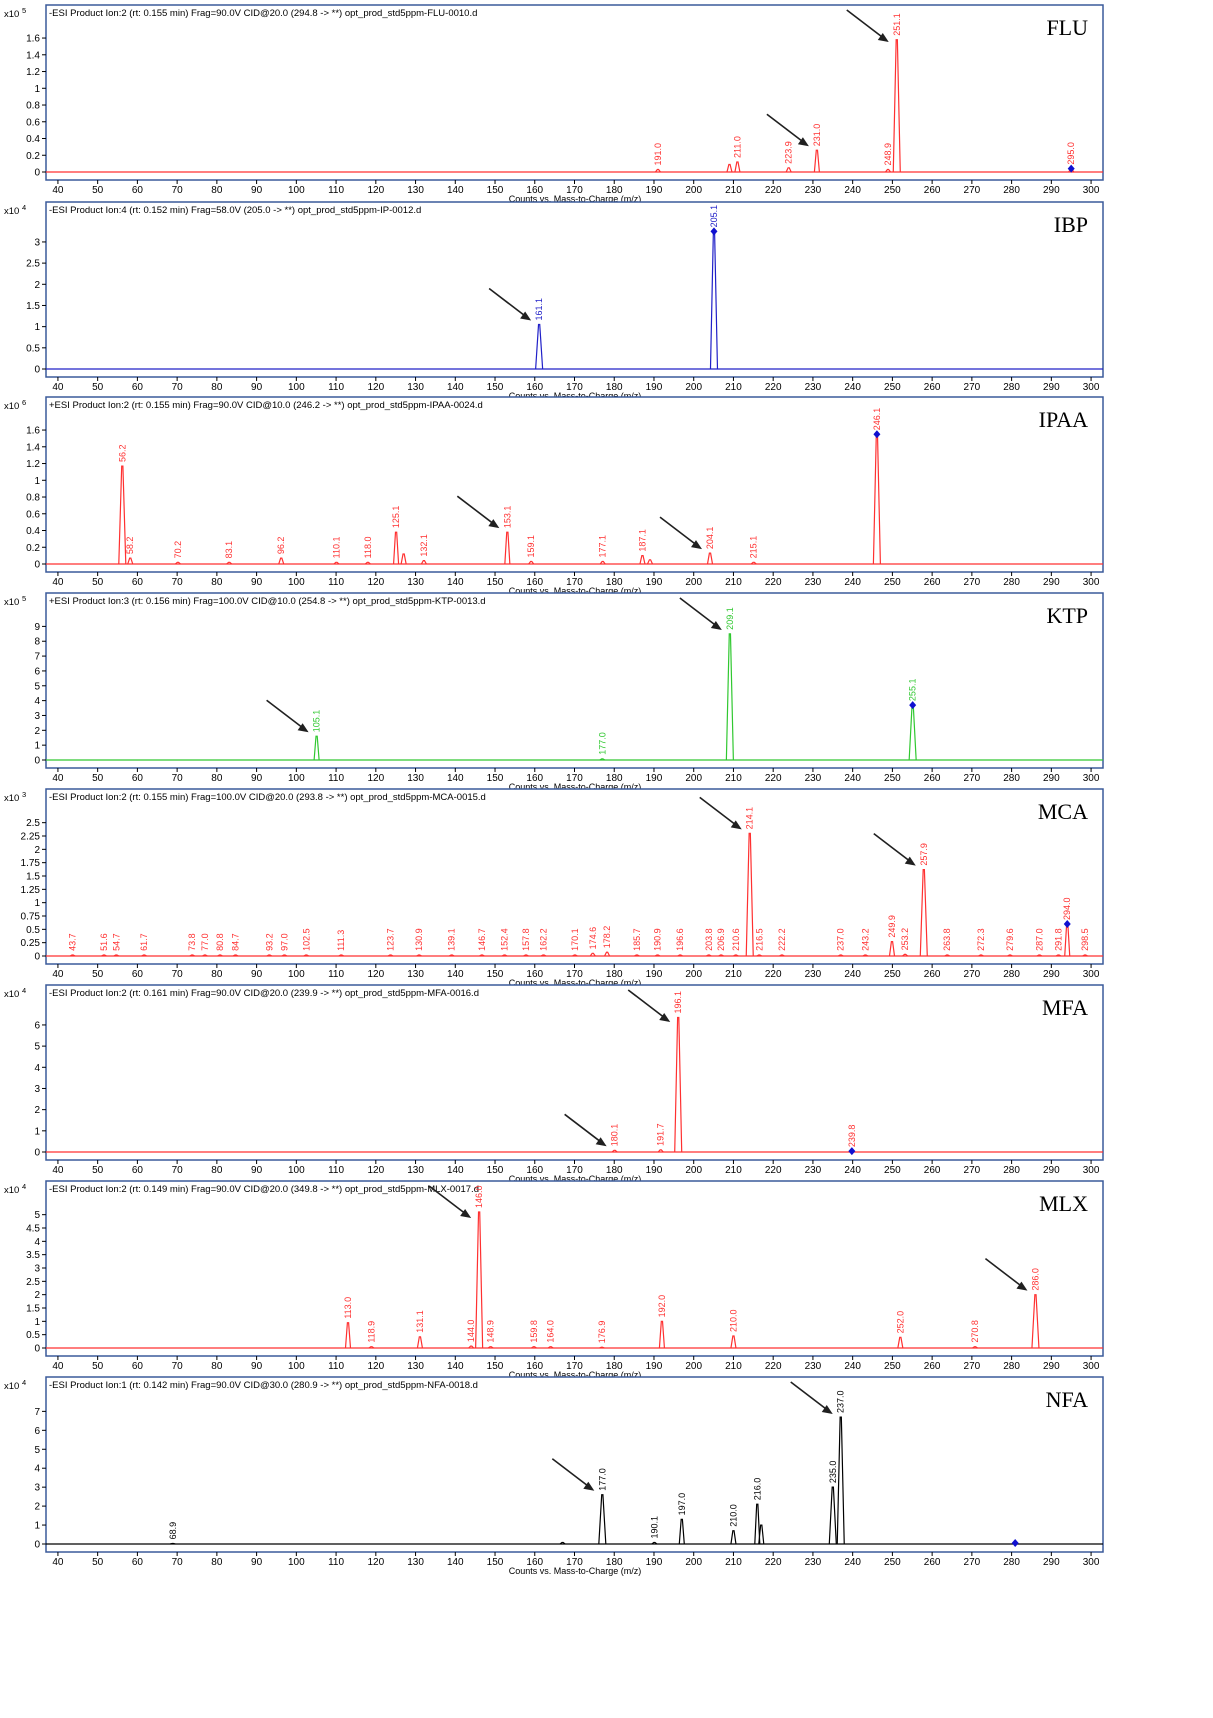 The height and width of the screenshot is (1718, 1213). Describe the element at coordinates (923, 913) in the screenshot. I see `peak-257.9` at that location.